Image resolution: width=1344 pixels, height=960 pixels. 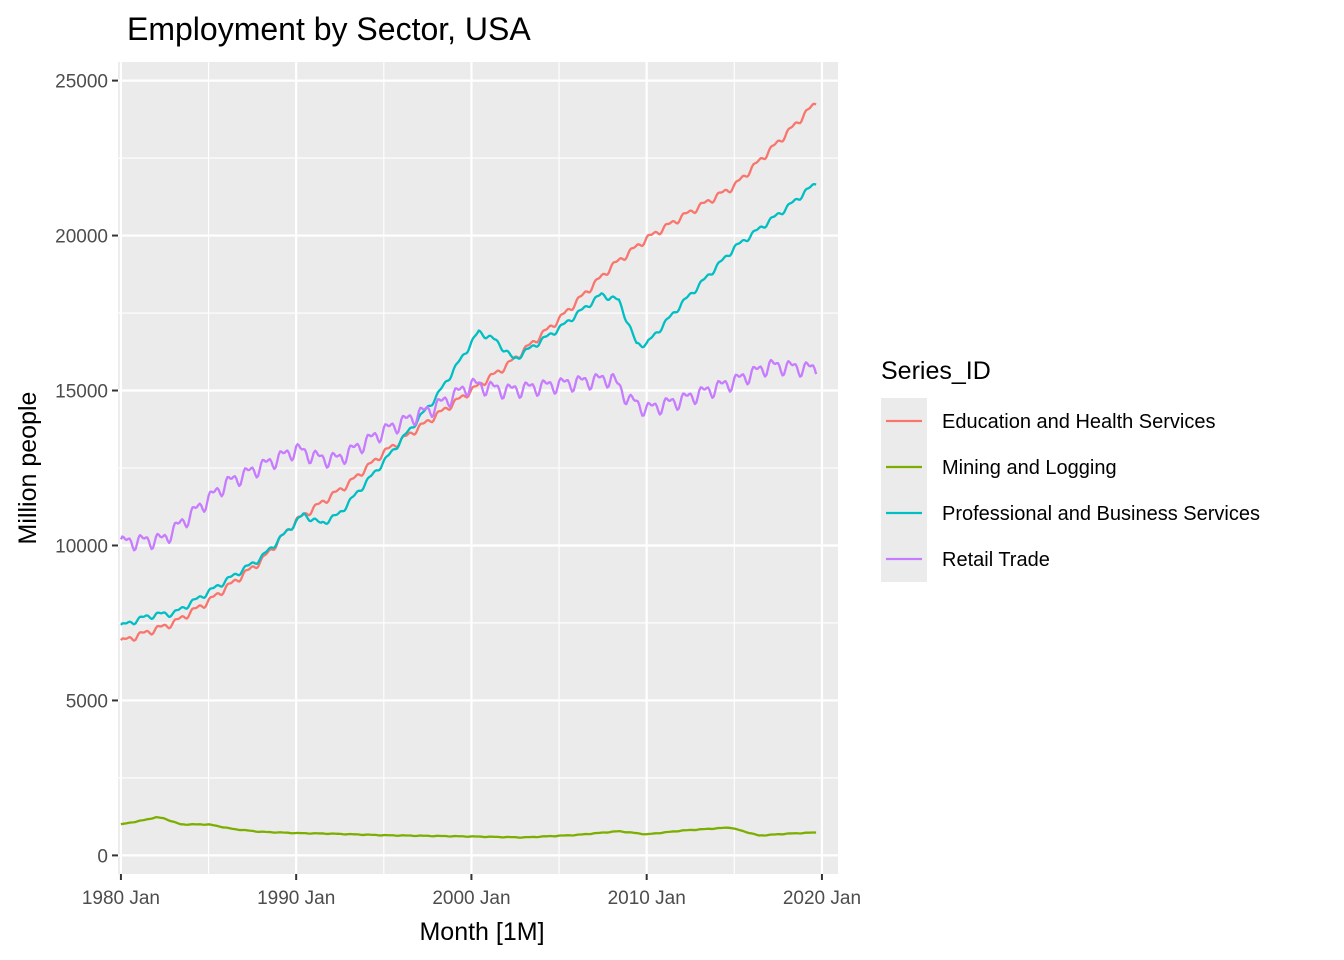 What do you see at coordinates (1079, 422) in the screenshot?
I see `legend-label-education-and-health-services: Education and Health Services` at bounding box center [1079, 422].